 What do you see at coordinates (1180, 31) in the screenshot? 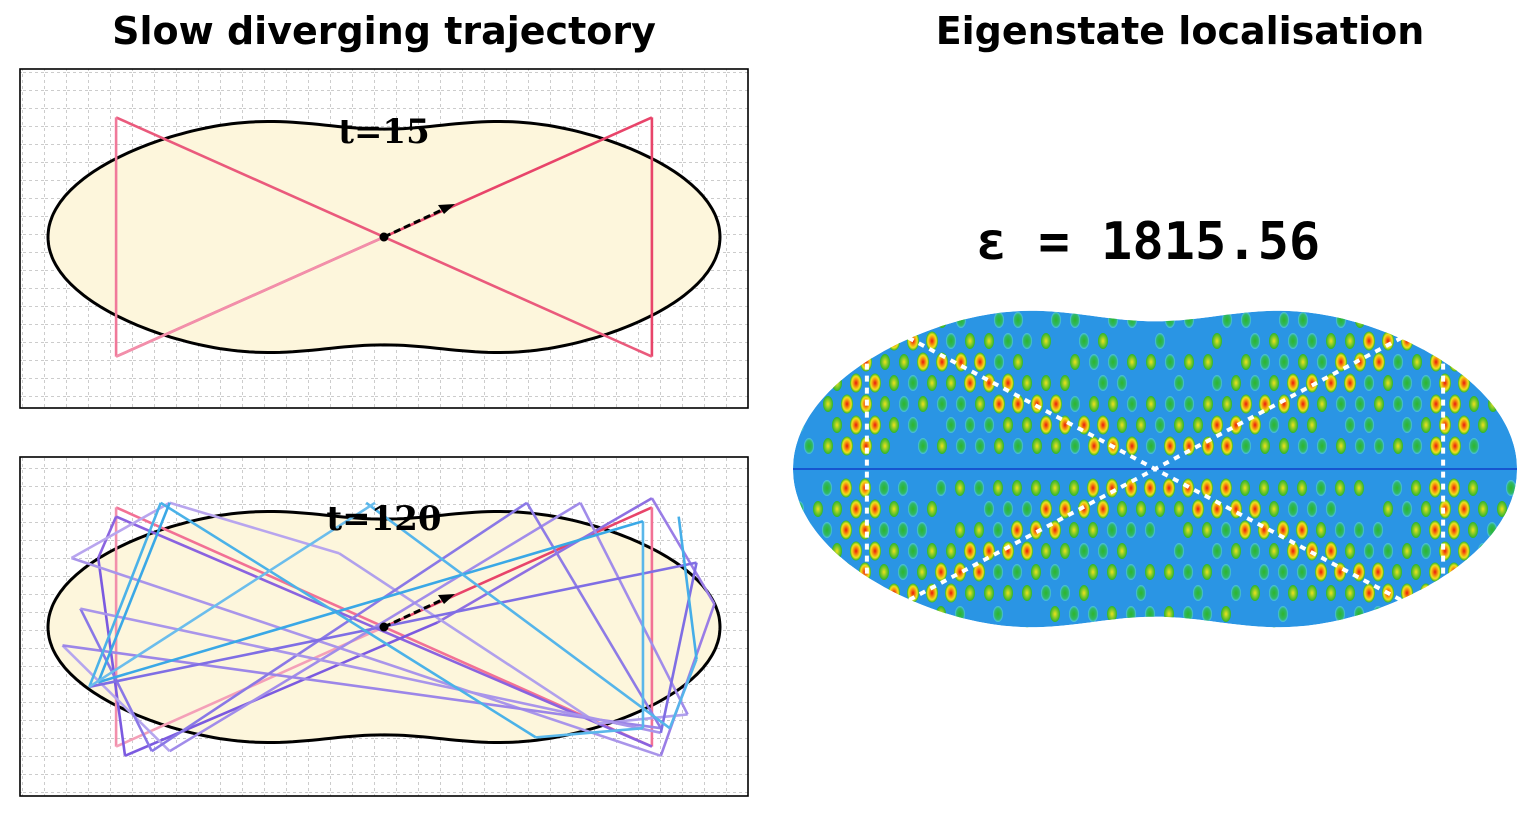
I see `right-panel-title: Eigenstate localisation` at bounding box center [1180, 31].